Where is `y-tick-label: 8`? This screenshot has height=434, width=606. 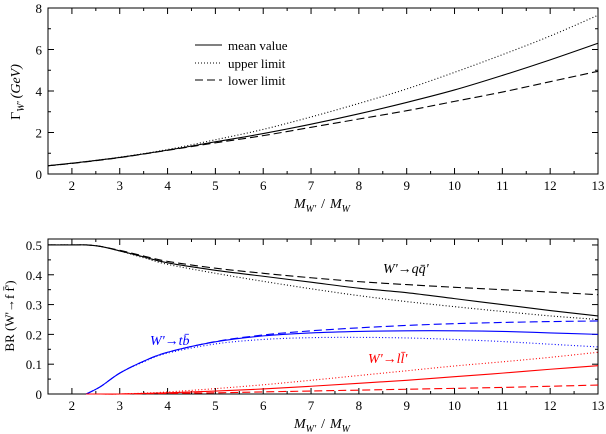 y-tick-label: 8 is located at coordinates (39, 8).